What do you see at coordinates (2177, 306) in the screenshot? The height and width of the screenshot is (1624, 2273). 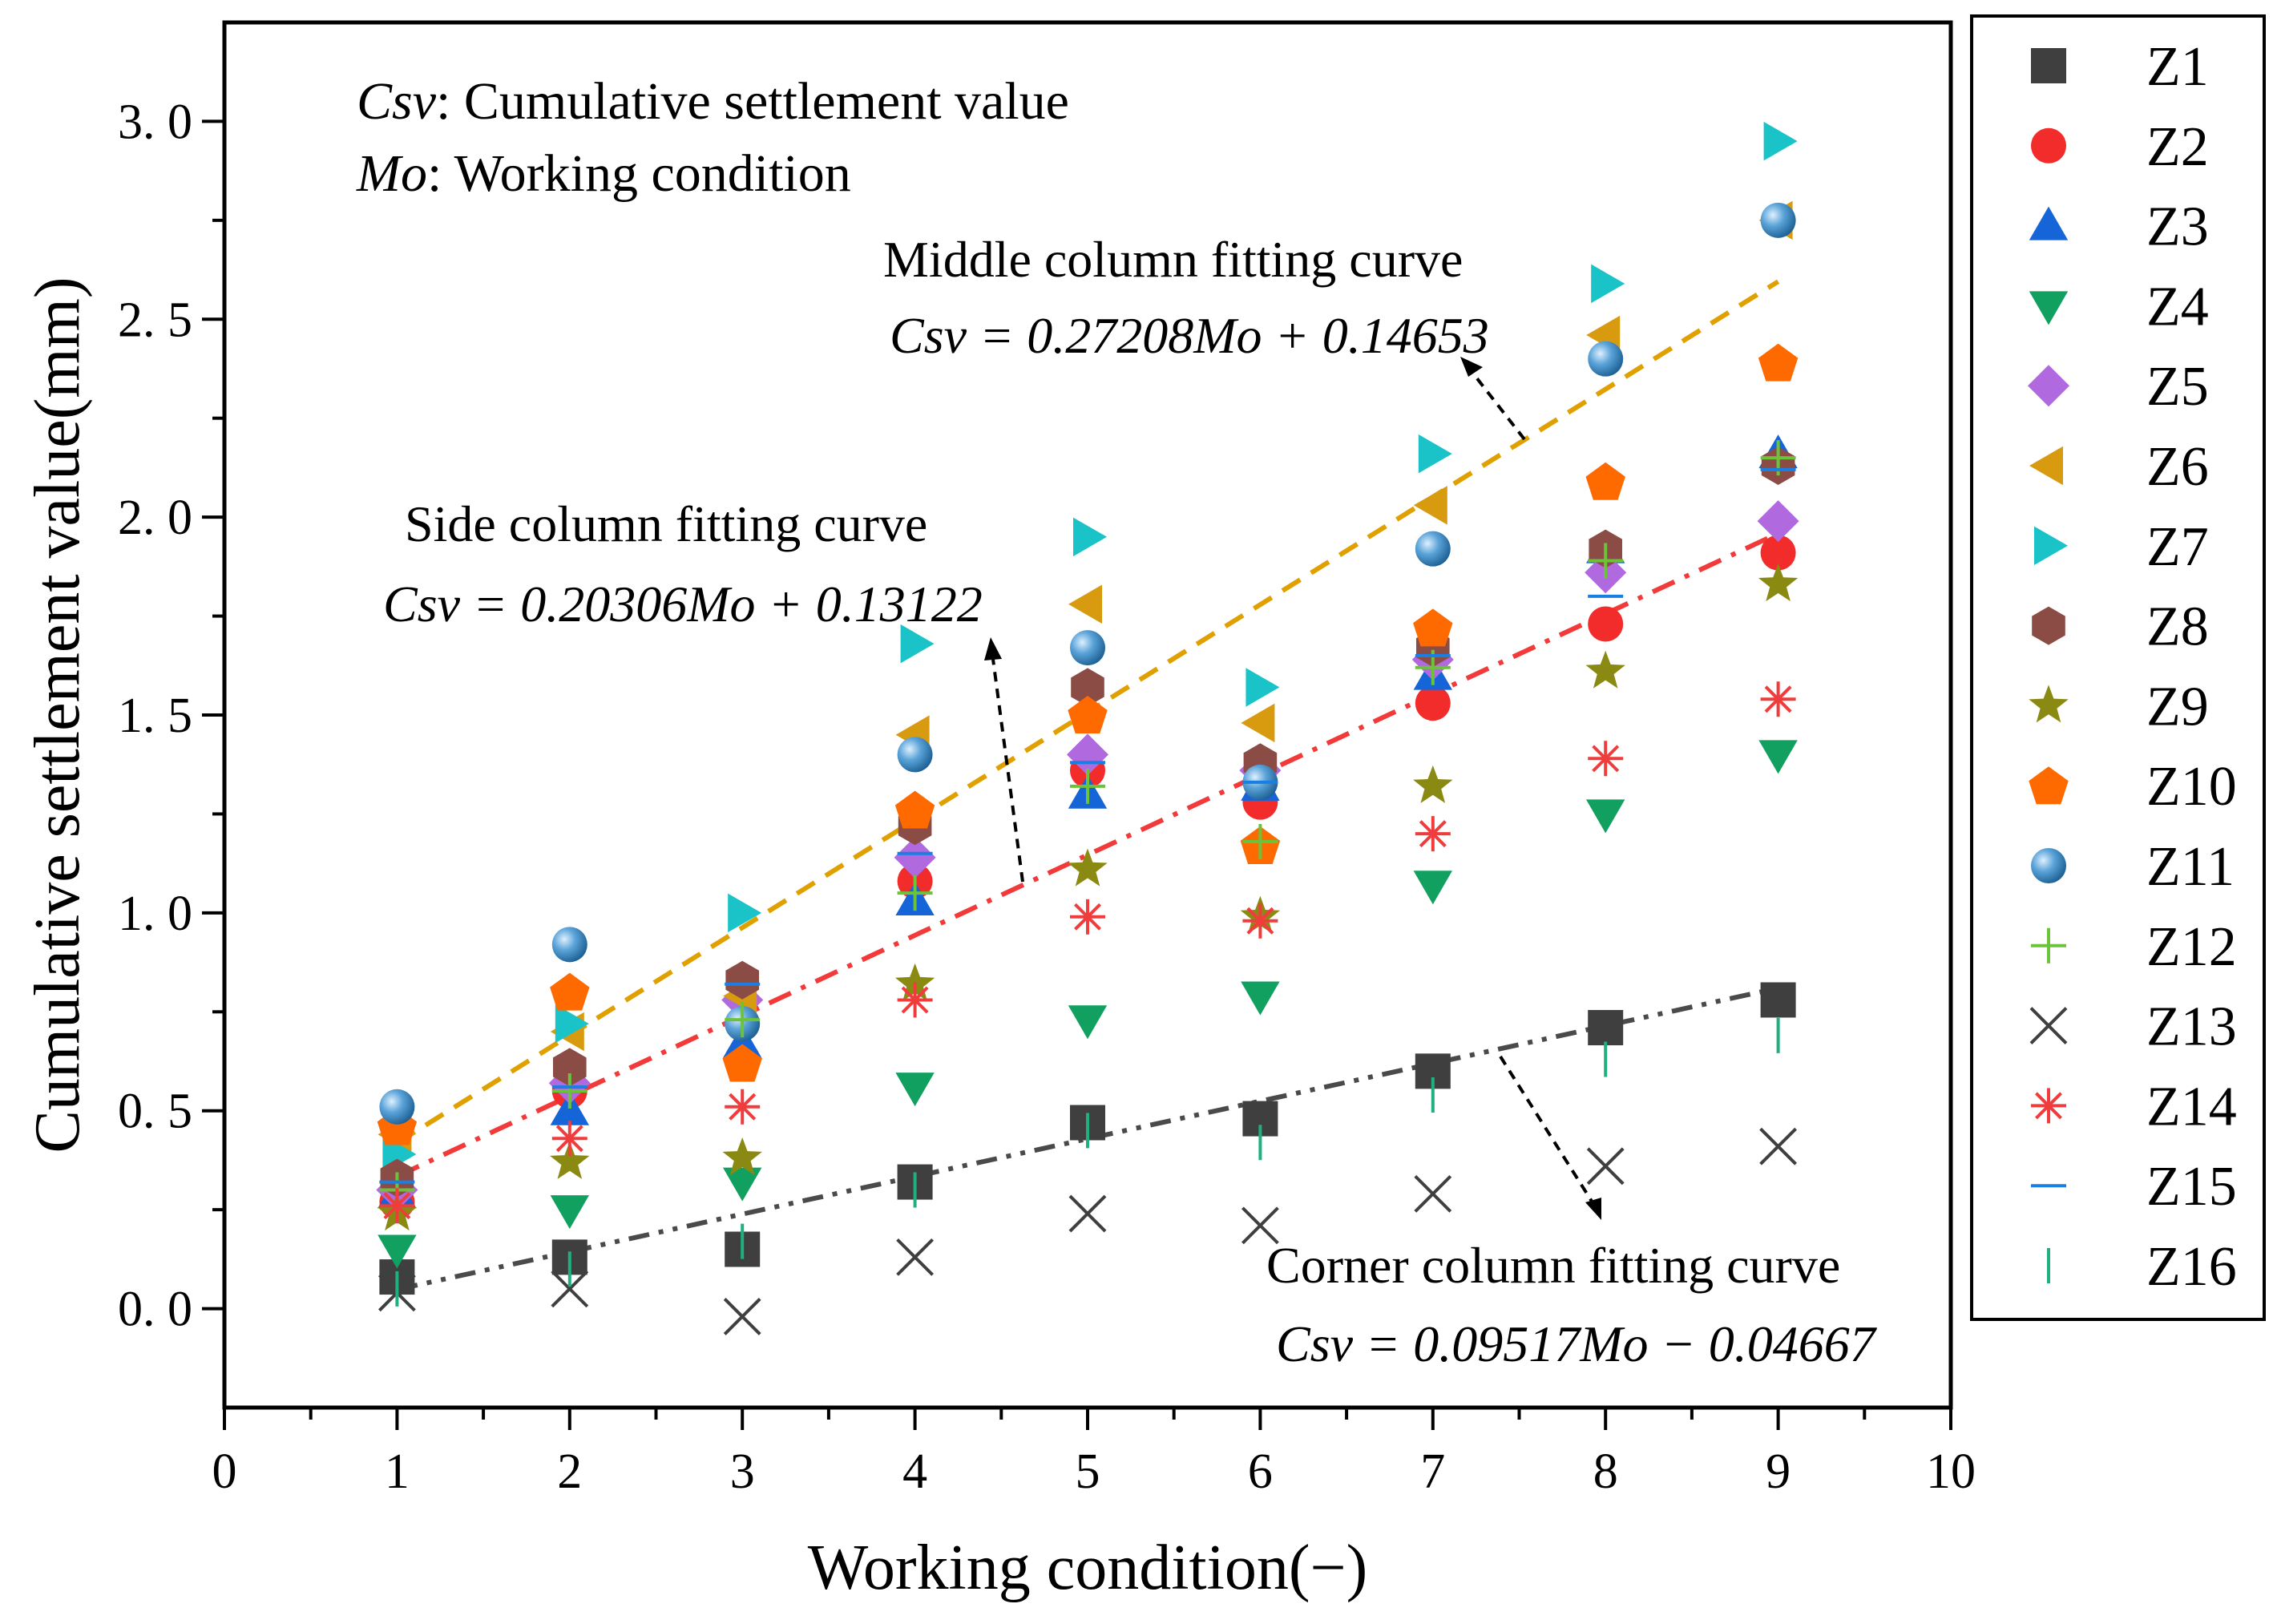 I see `legend-label: Z4` at bounding box center [2177, 306].